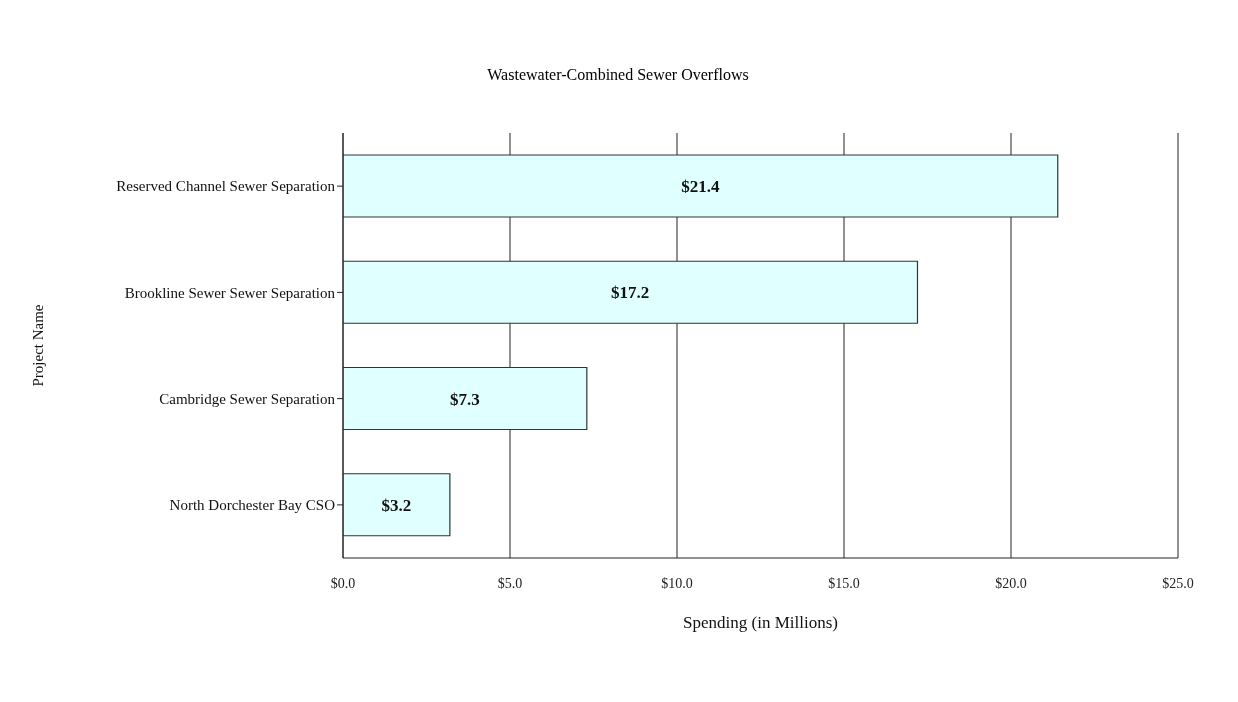 The width and height of the screenshot is (1238, 702). What do you see at coordinates (38, 345) in the screenshot?
I see `y-axis-title: Project Name` at bounding box center [38, 345].